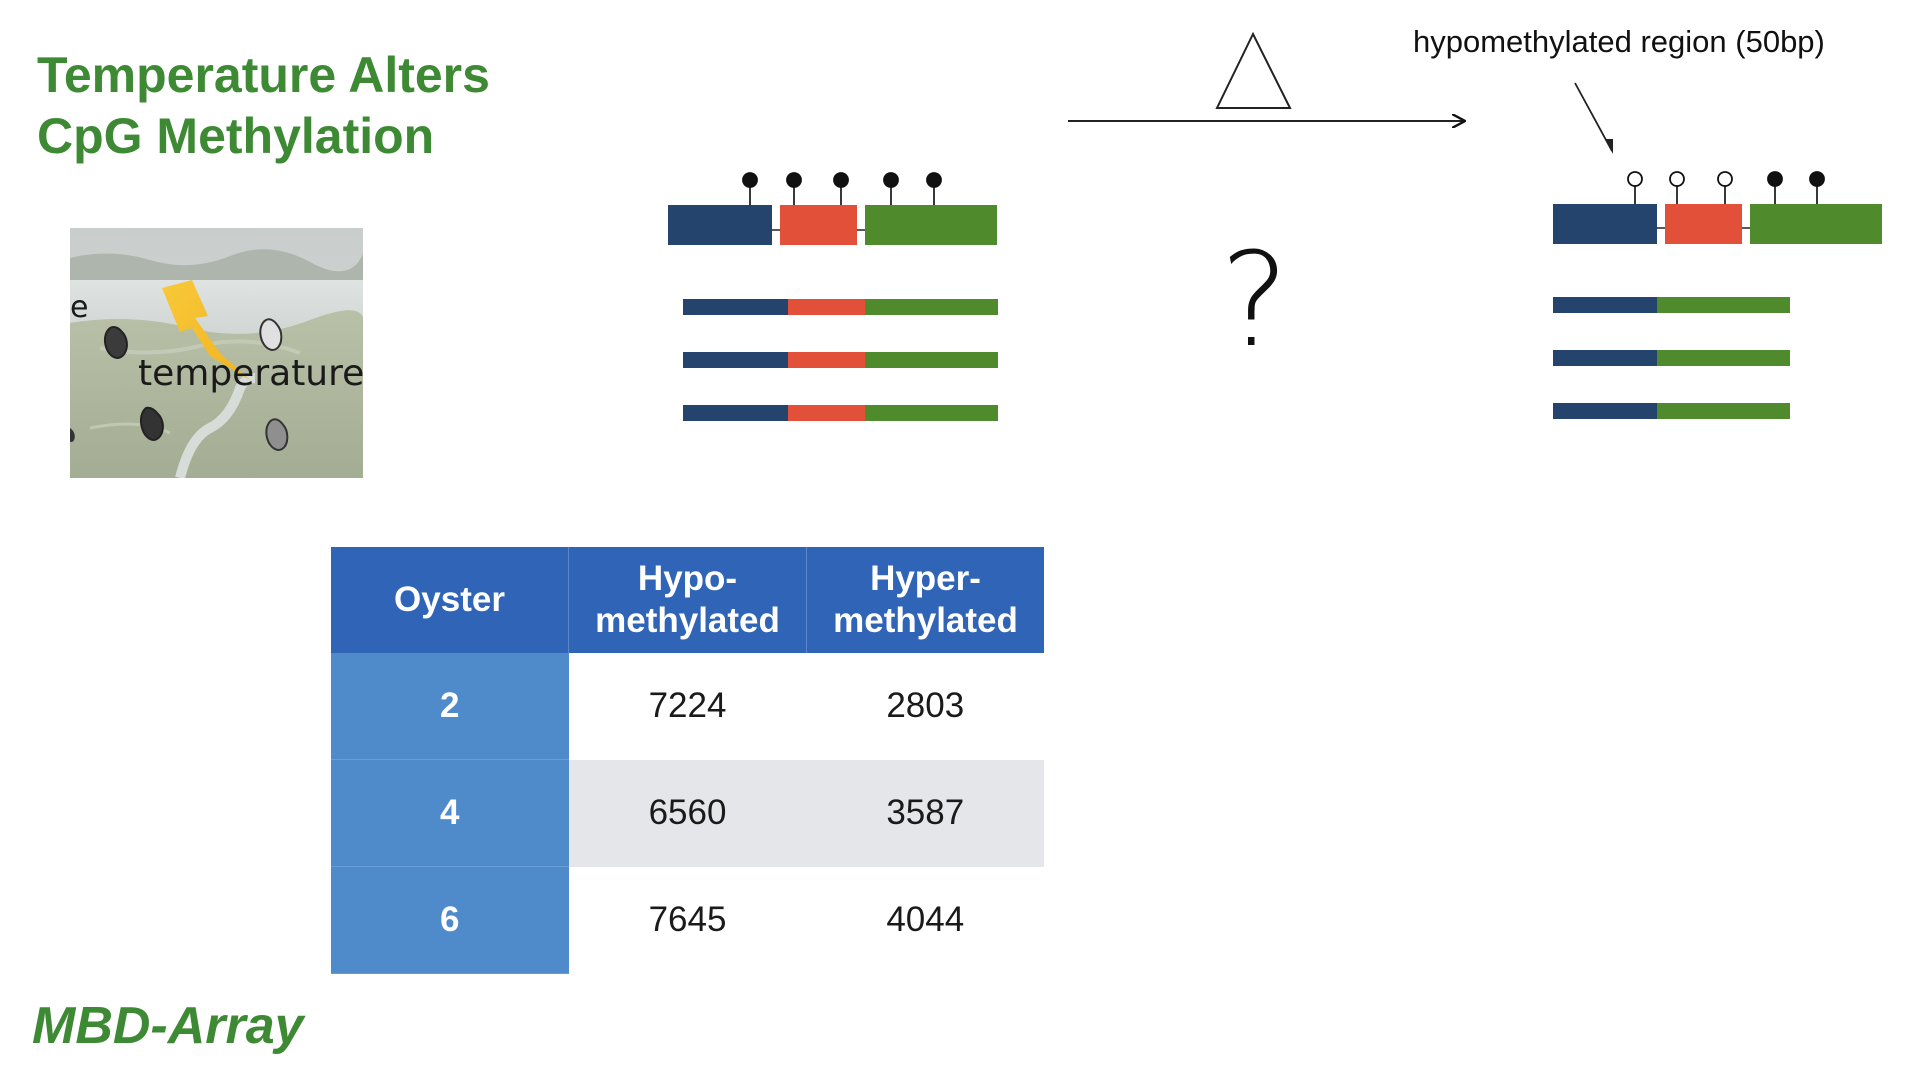 This screenshot has width=1920, height=1080. I want to click on region-pointer-head, so click(1609, 146).